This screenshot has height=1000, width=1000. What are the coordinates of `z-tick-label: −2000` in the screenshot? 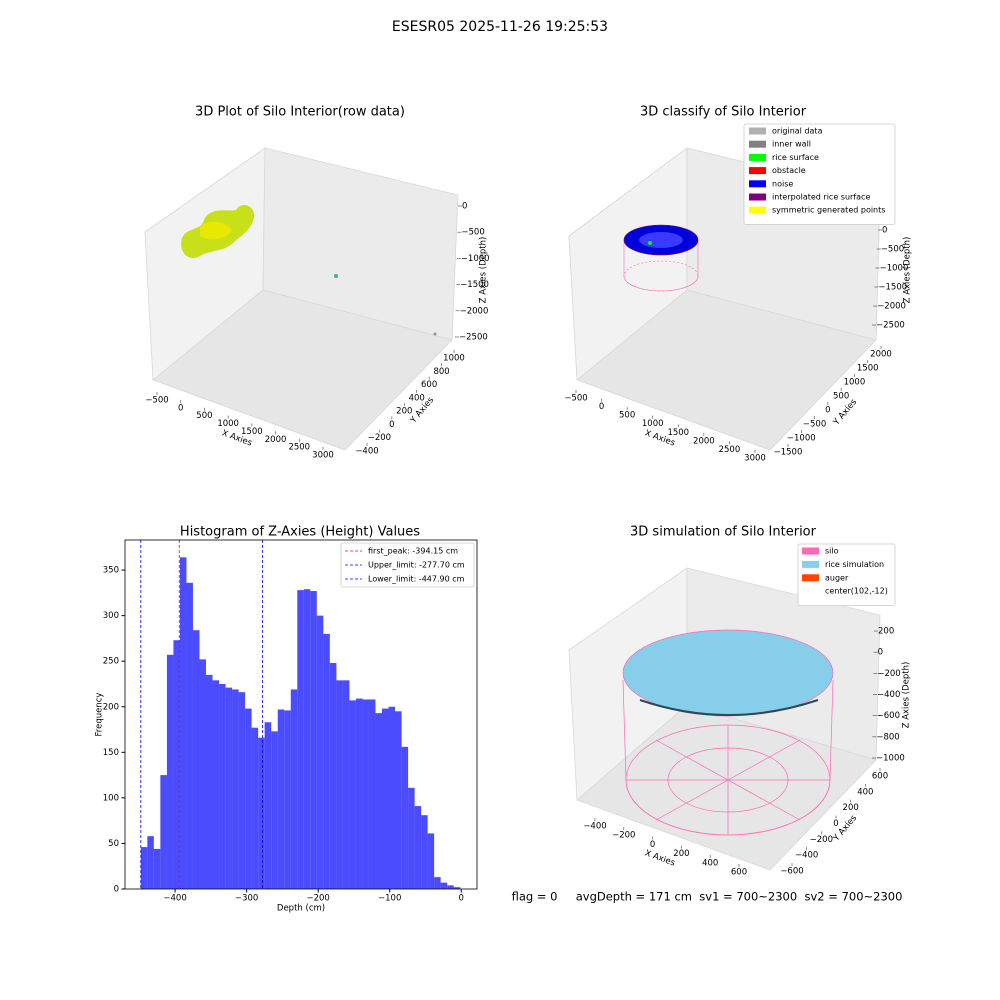 It's located at (474, 311).